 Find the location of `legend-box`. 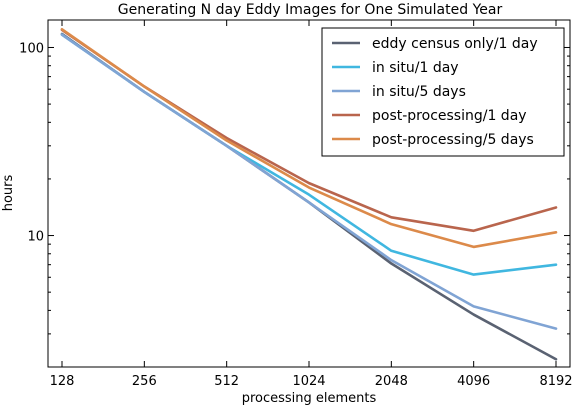

legend-box is located at coordinates (443, 92).